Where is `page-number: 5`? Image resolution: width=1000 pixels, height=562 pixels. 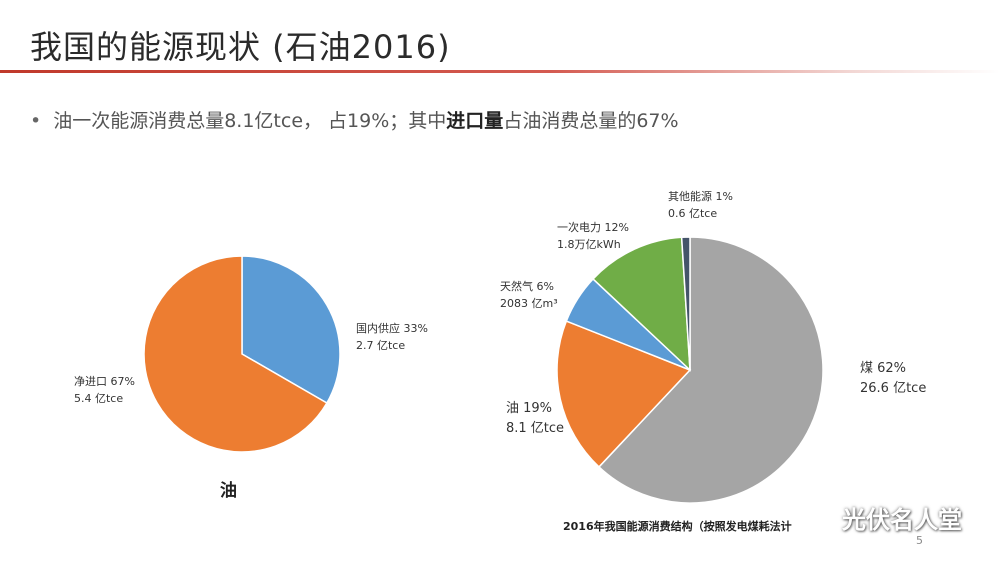
page-number: 5 is located at coordinates (919, 540).